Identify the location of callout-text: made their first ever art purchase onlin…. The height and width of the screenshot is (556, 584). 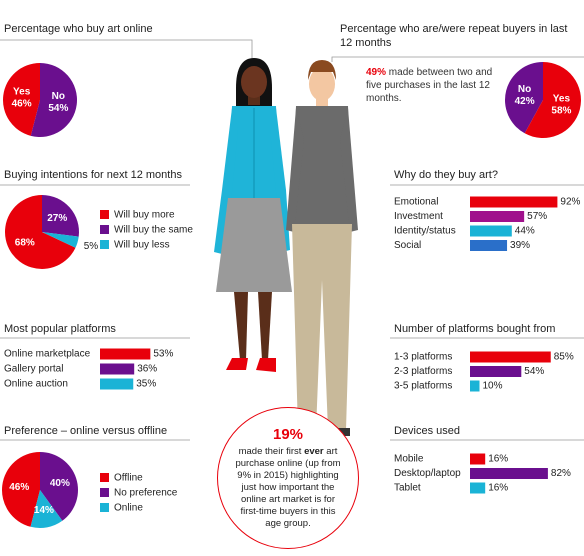
(288, 488).